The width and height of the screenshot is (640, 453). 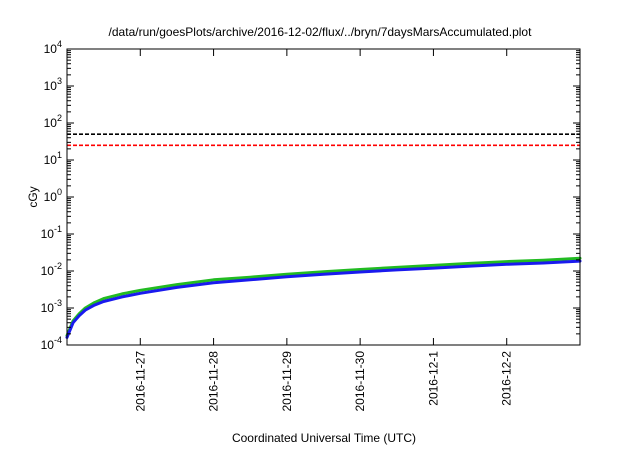 I want to click on x-tick-label: 2016-12-1, so click(x=433, y=378).